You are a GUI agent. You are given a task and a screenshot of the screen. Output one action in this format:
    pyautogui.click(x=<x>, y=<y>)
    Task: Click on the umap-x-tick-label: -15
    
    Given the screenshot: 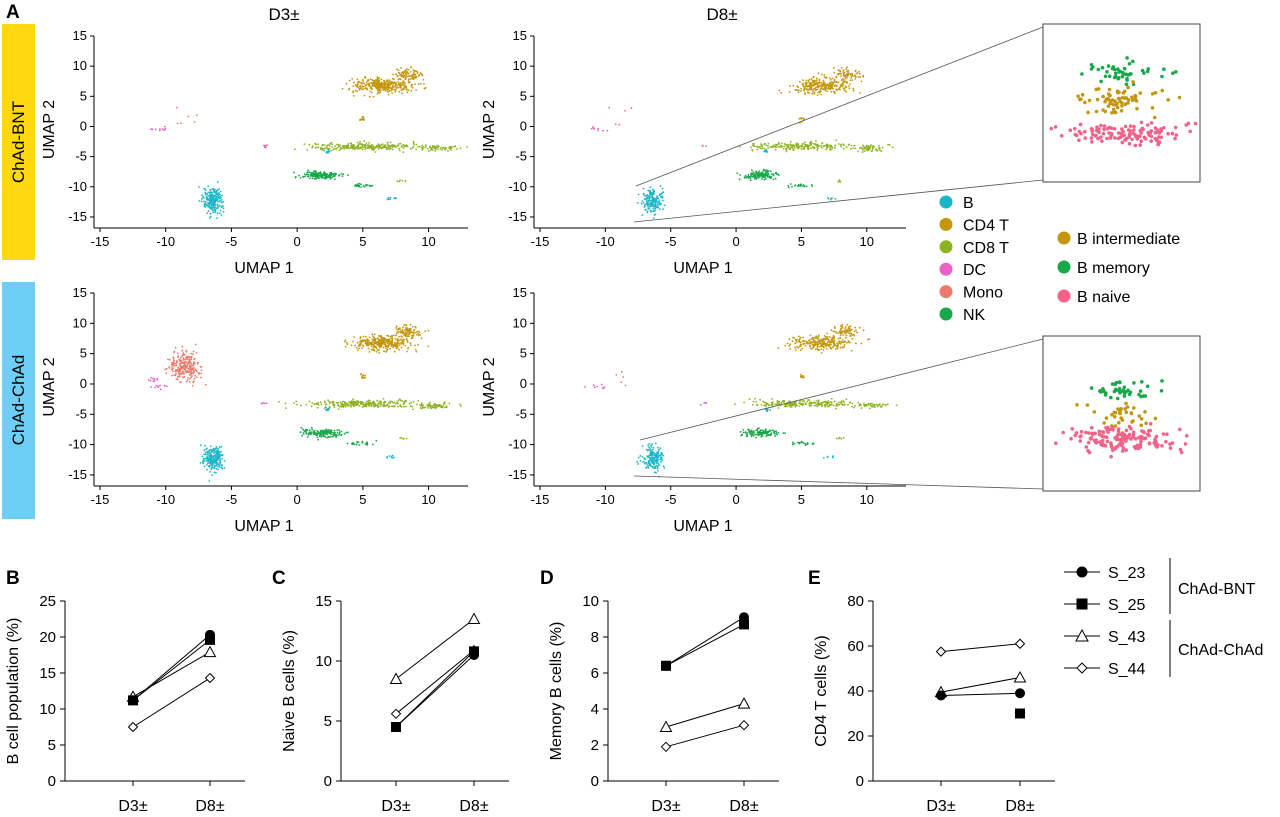 What is the action you would take?
    pyautogui.click(x=100, y=499)
    